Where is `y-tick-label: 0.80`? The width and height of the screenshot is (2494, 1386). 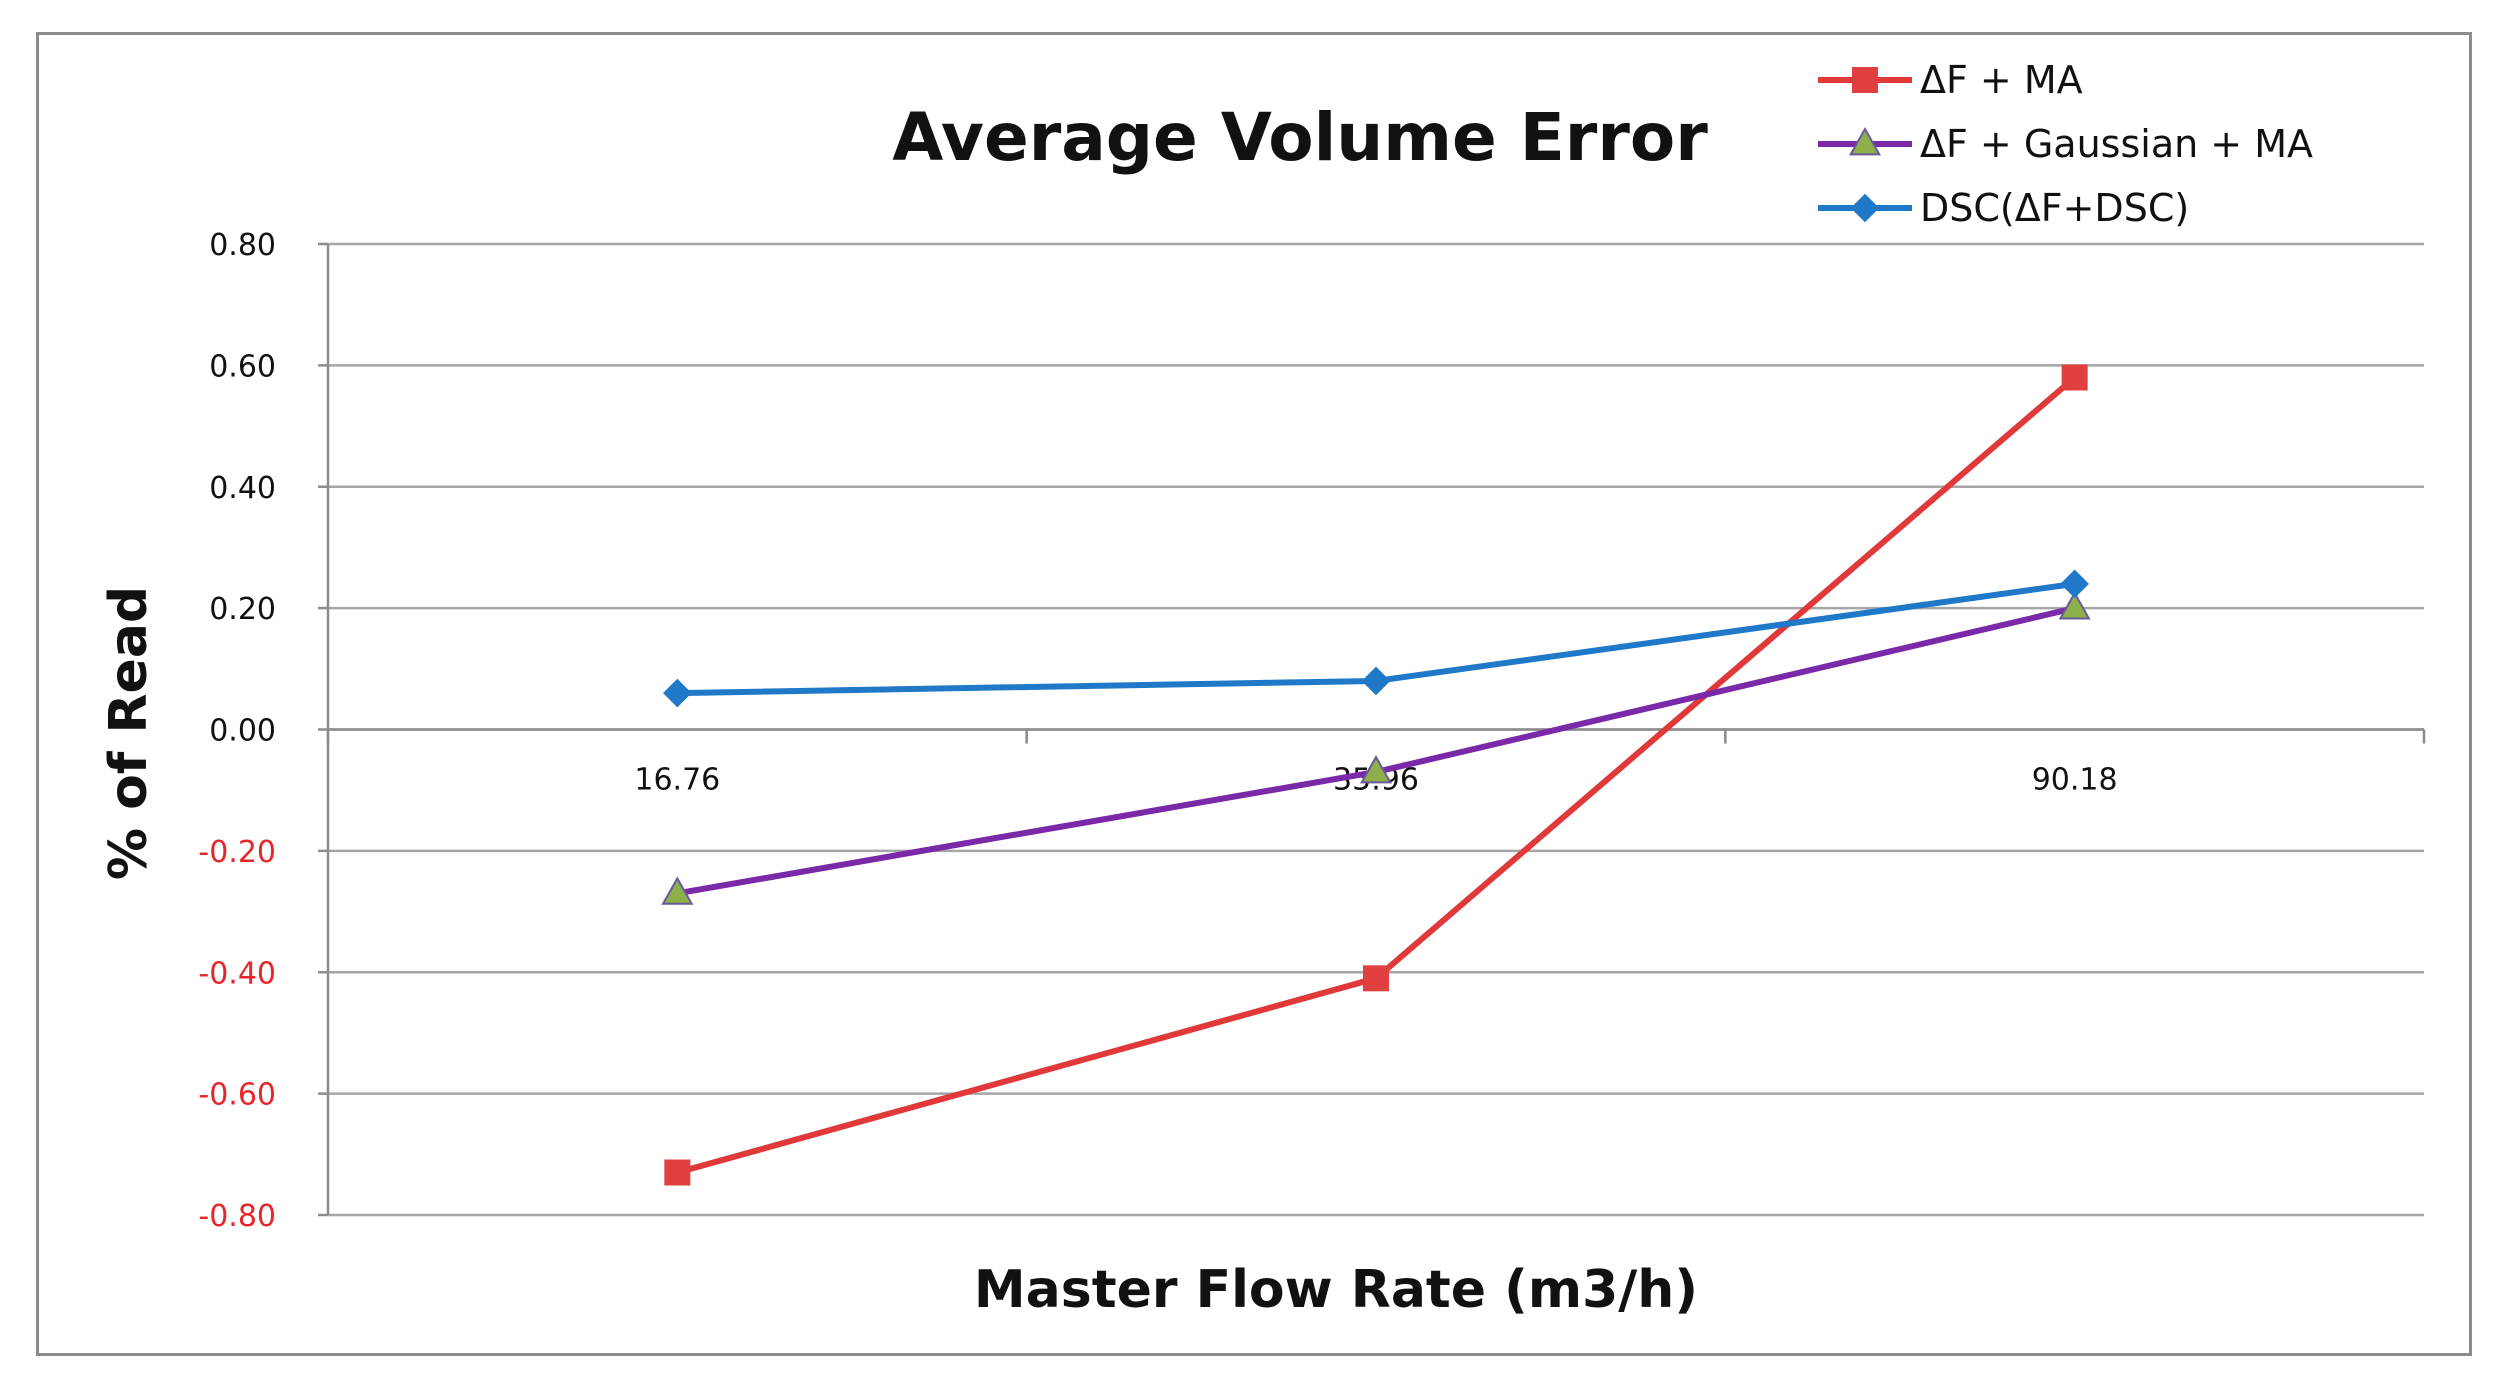 y-tick-label: 0.80 is located at coordinates (242, 245).